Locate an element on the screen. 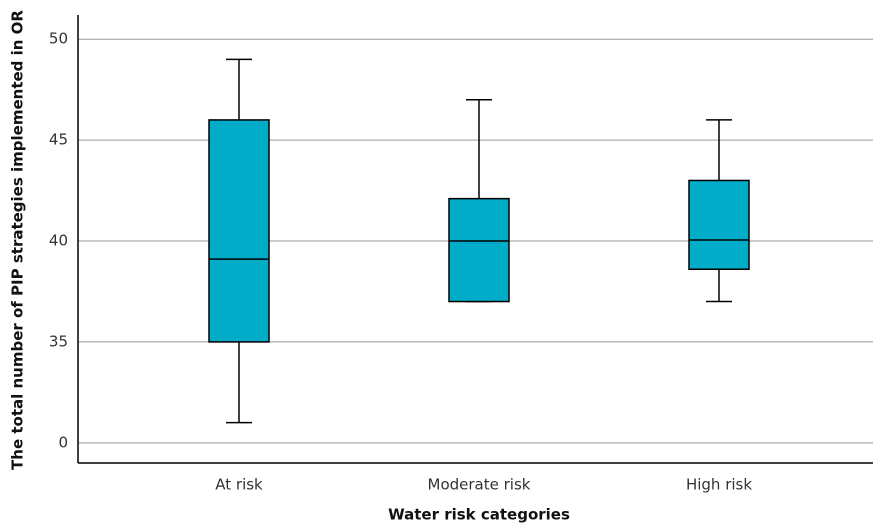  y-tick-label: 45 is located at coordinates (58, 140).